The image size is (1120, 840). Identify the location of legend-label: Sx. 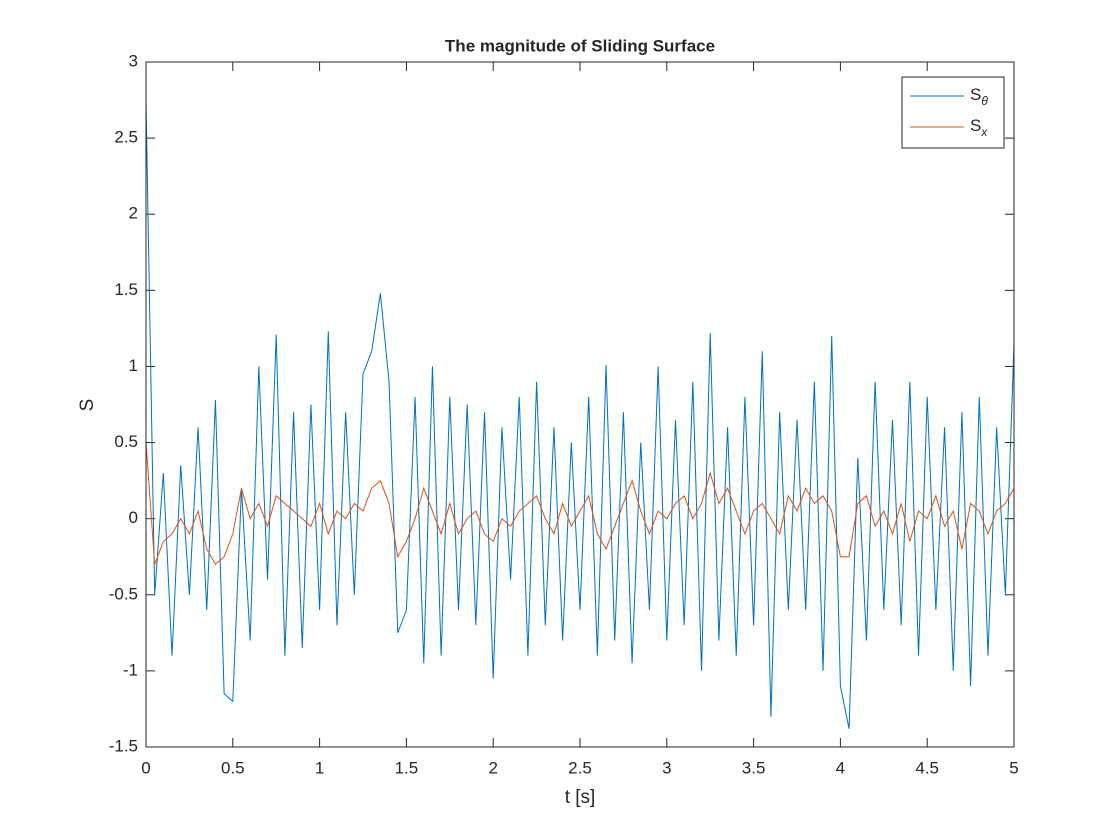
(979, 127).